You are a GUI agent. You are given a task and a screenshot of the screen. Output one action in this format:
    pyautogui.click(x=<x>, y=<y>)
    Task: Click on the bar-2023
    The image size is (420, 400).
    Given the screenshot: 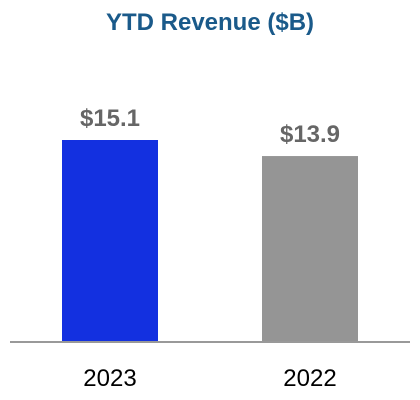 What is the action you would take?
    pyautogui.click(x=110, y=241)
    